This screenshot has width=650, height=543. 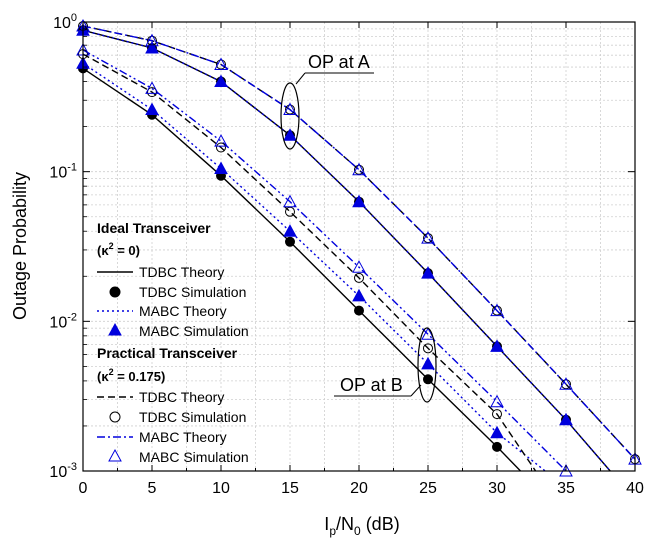 What do you see at coordinates (326, 524) in the screenshot?
I see `x-axis-label-main: I` at bounding box center [326, 524].